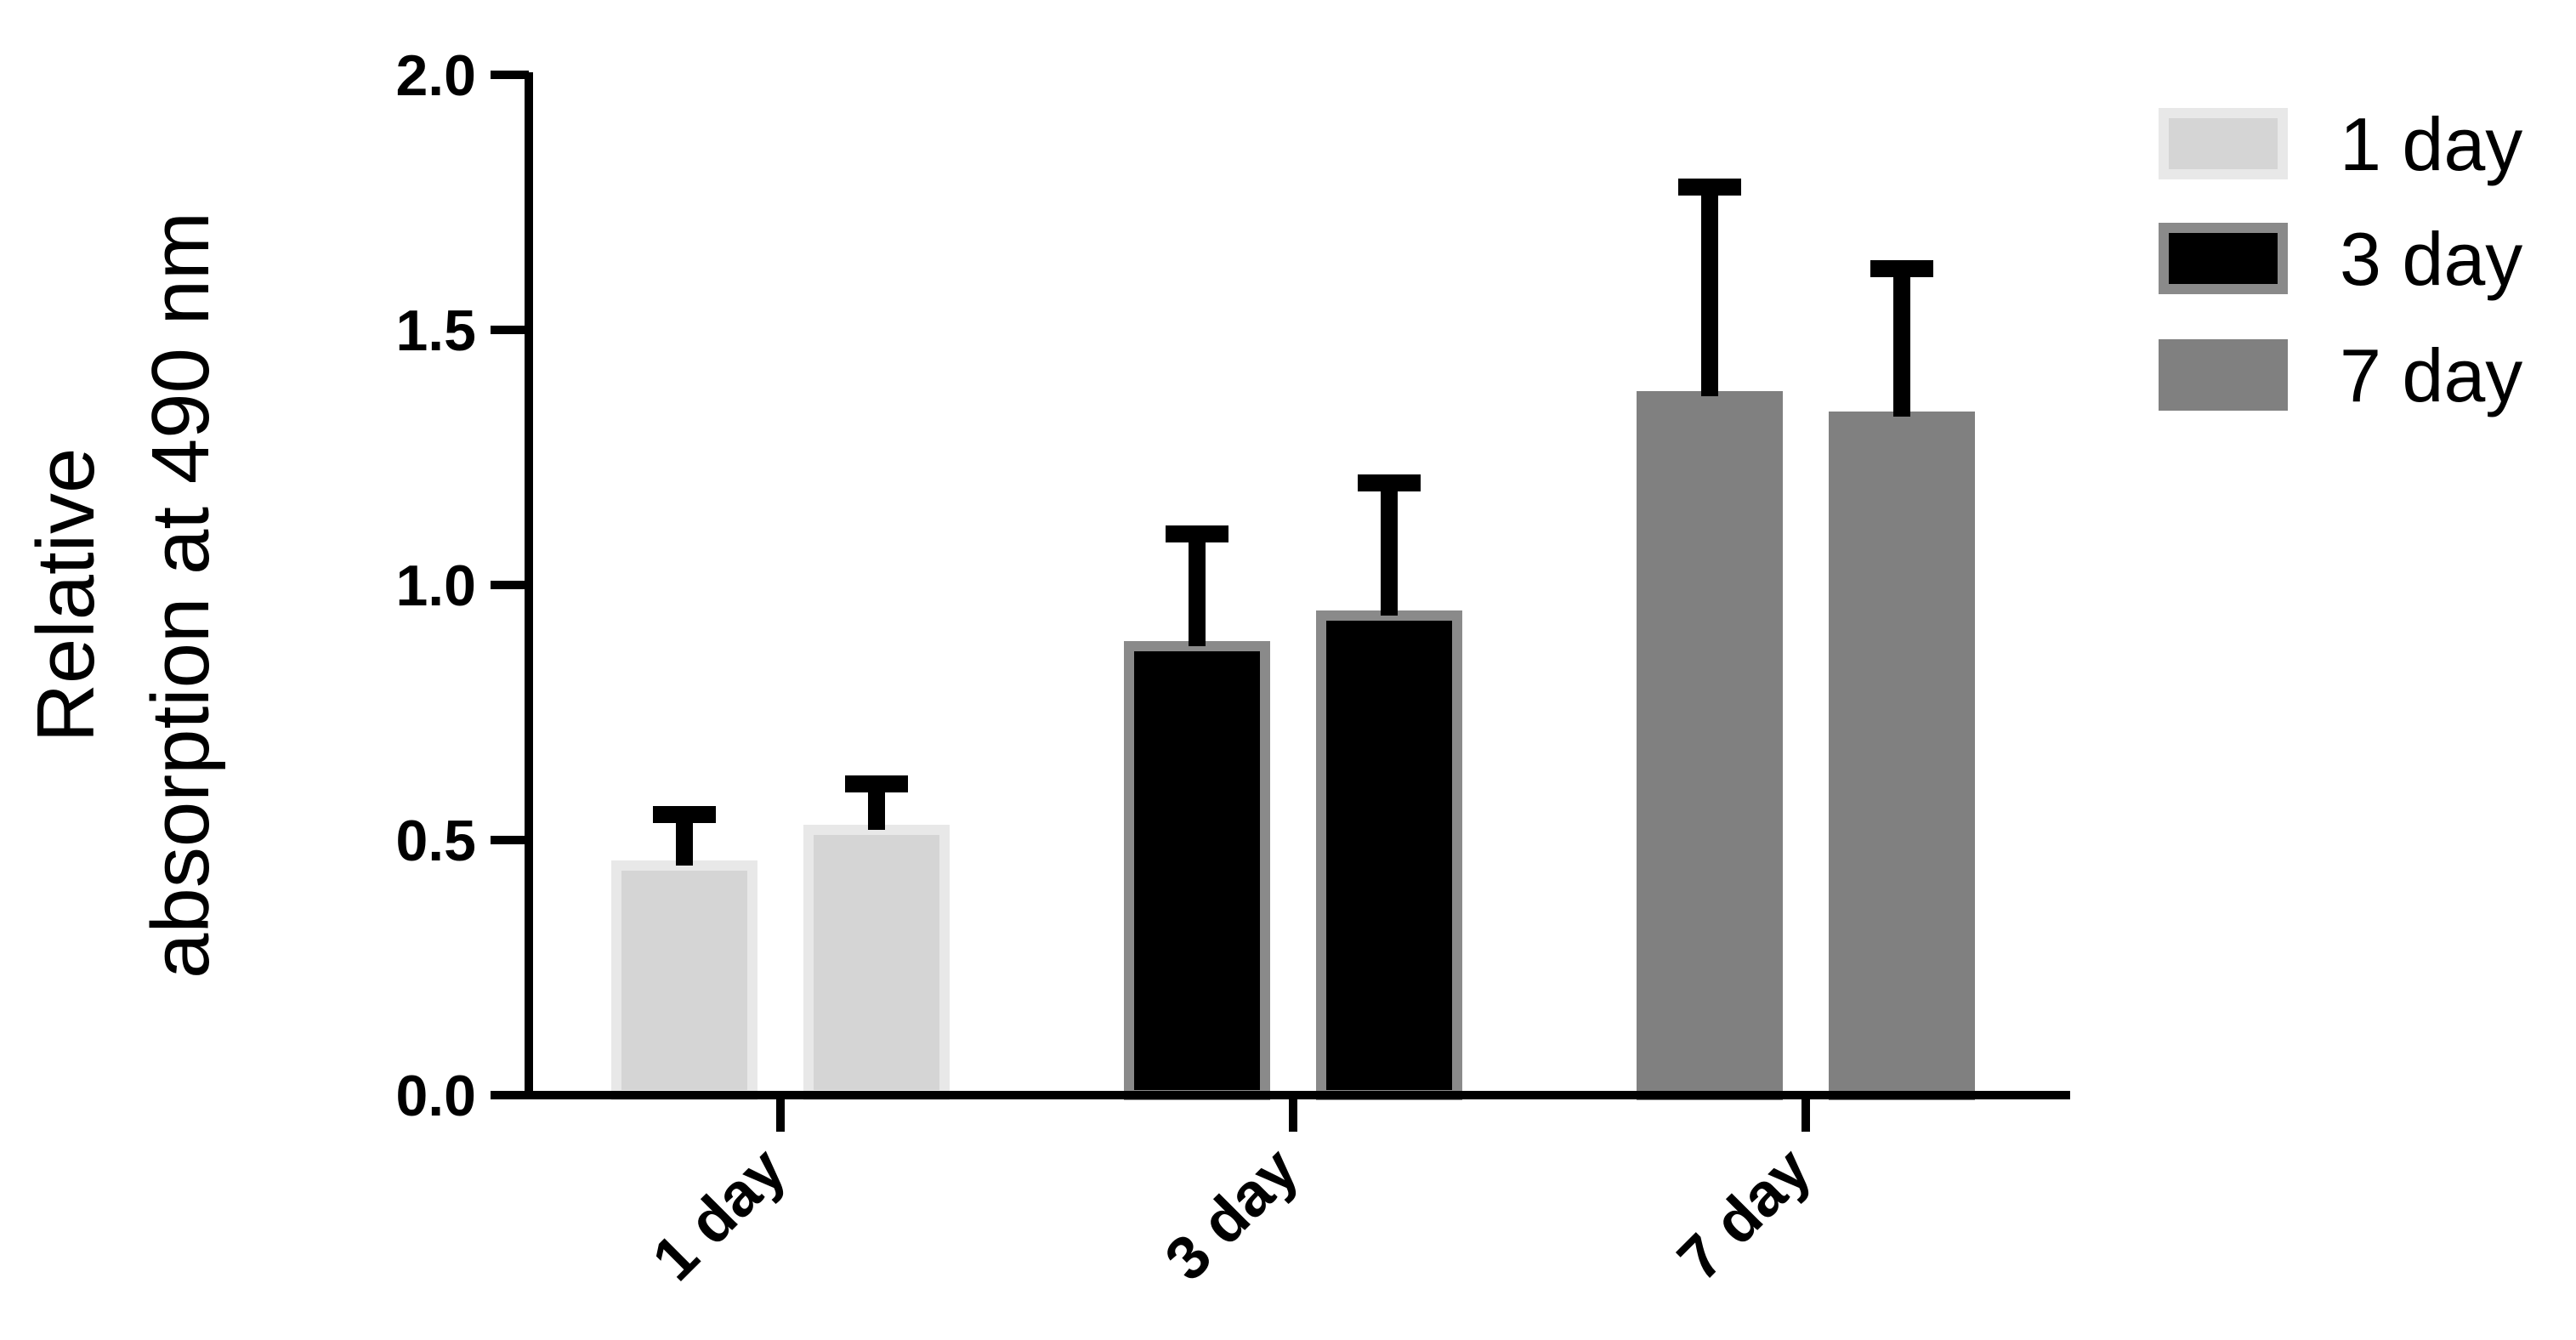  Describe the element at coordinates (1232, 1214) in the screenshot. I see `x-category-label: 3 day` at that location.